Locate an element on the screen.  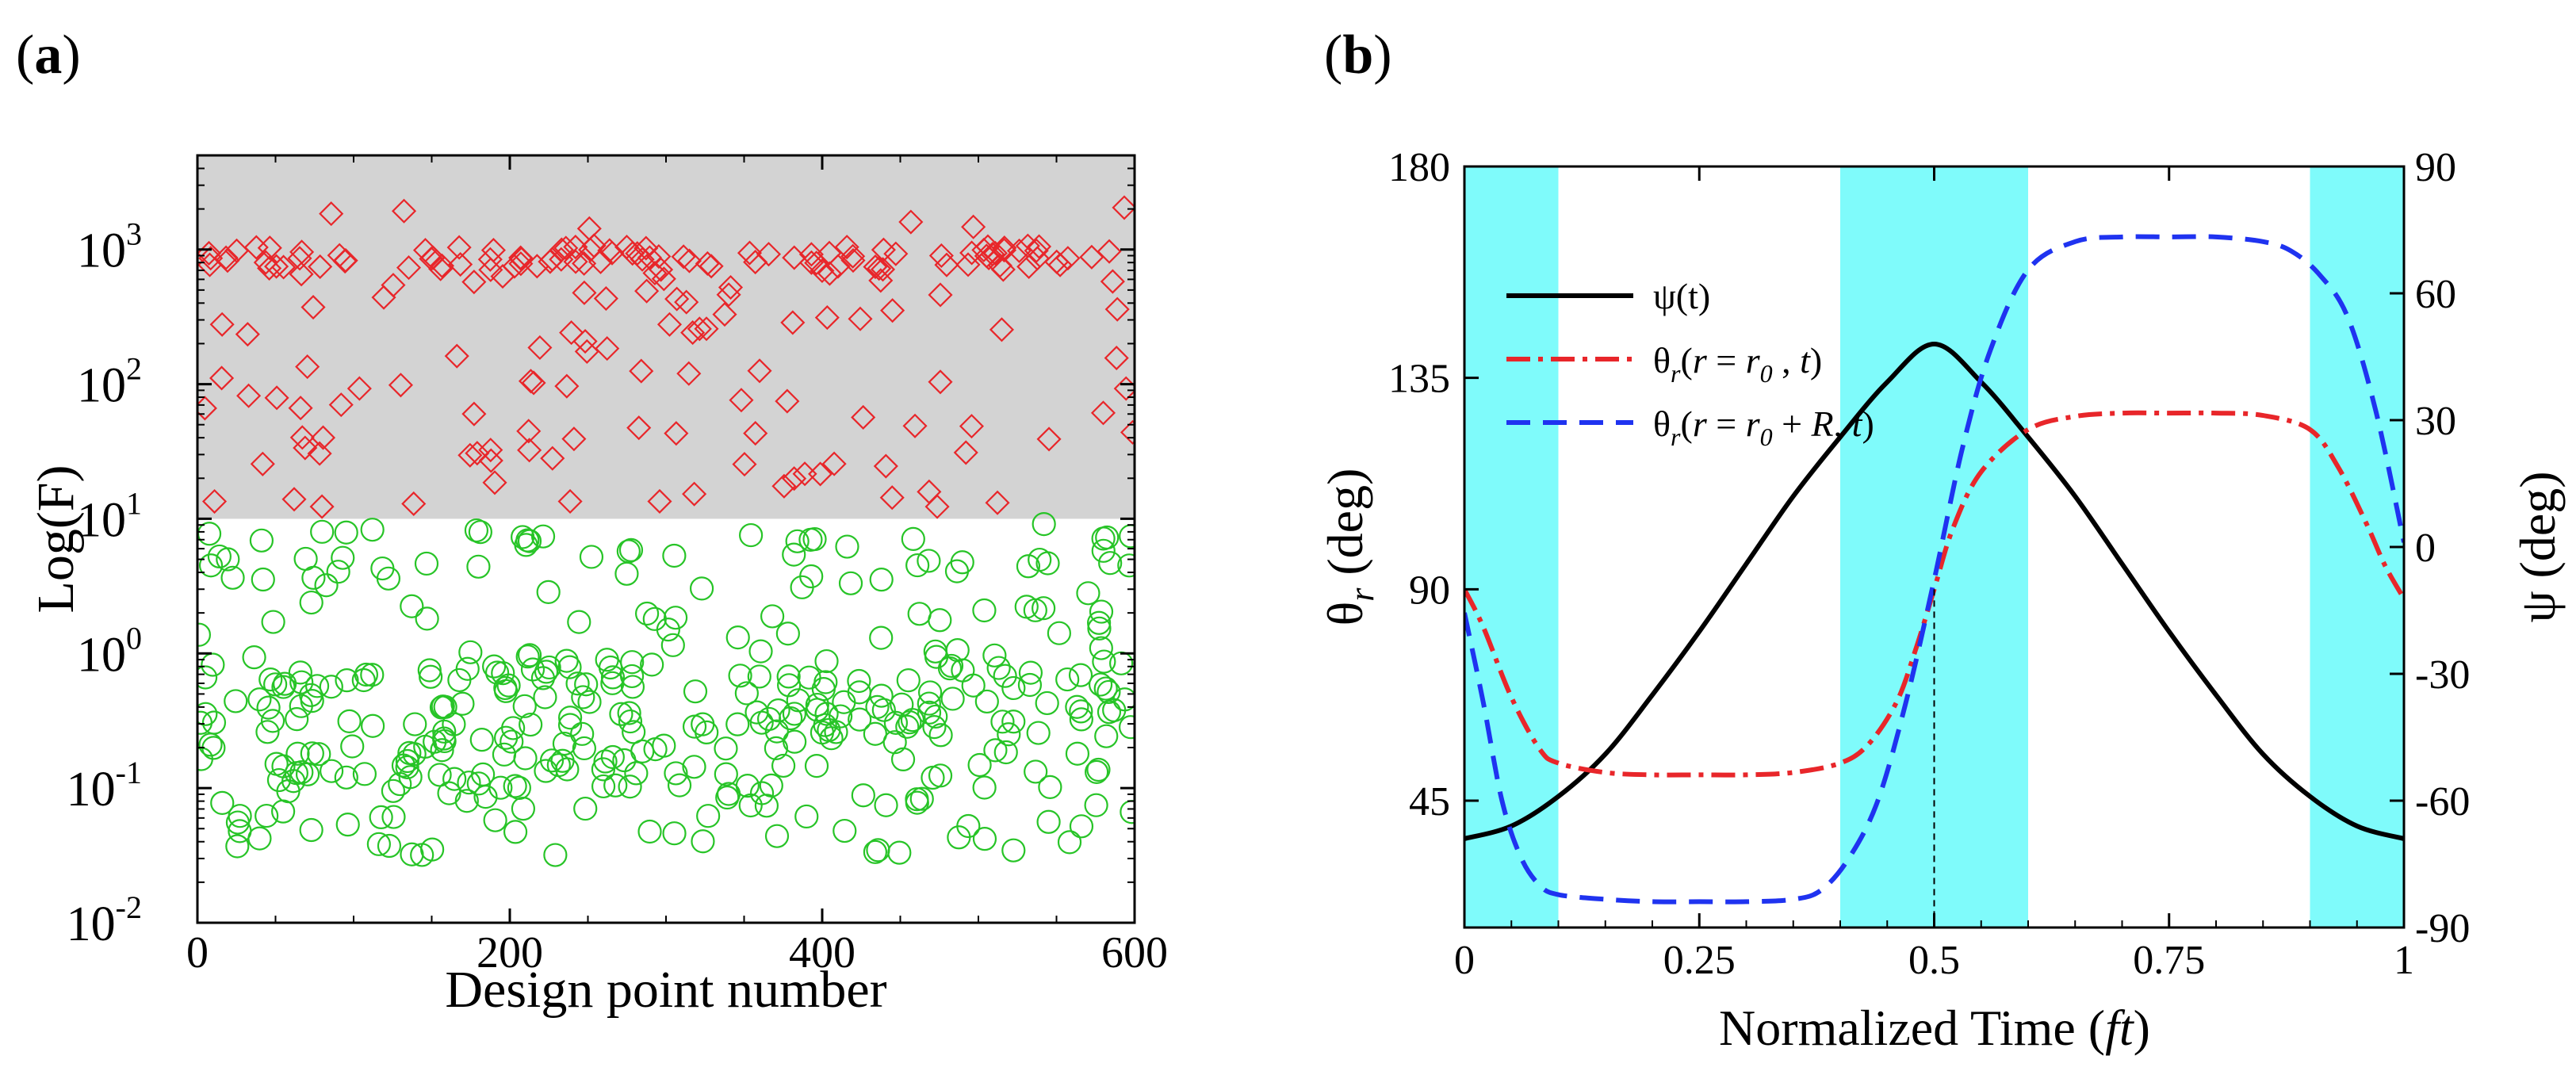
left-y-tick-label: 180 is located at coordinates (1419, 167).